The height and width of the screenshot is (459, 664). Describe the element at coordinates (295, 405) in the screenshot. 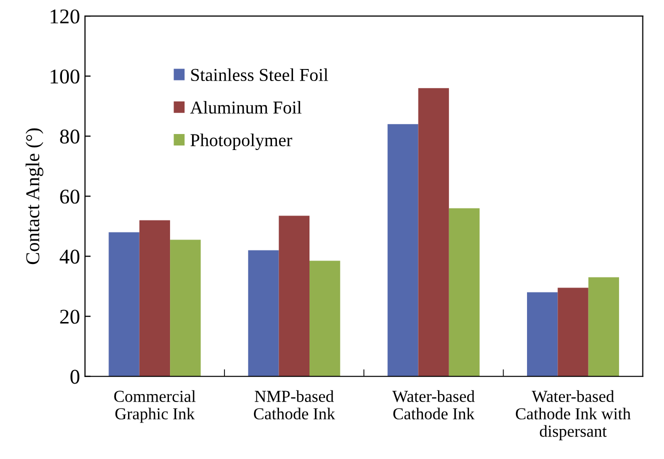

I see `x-tick-label: NMP-based Cathode Ink` at that location.